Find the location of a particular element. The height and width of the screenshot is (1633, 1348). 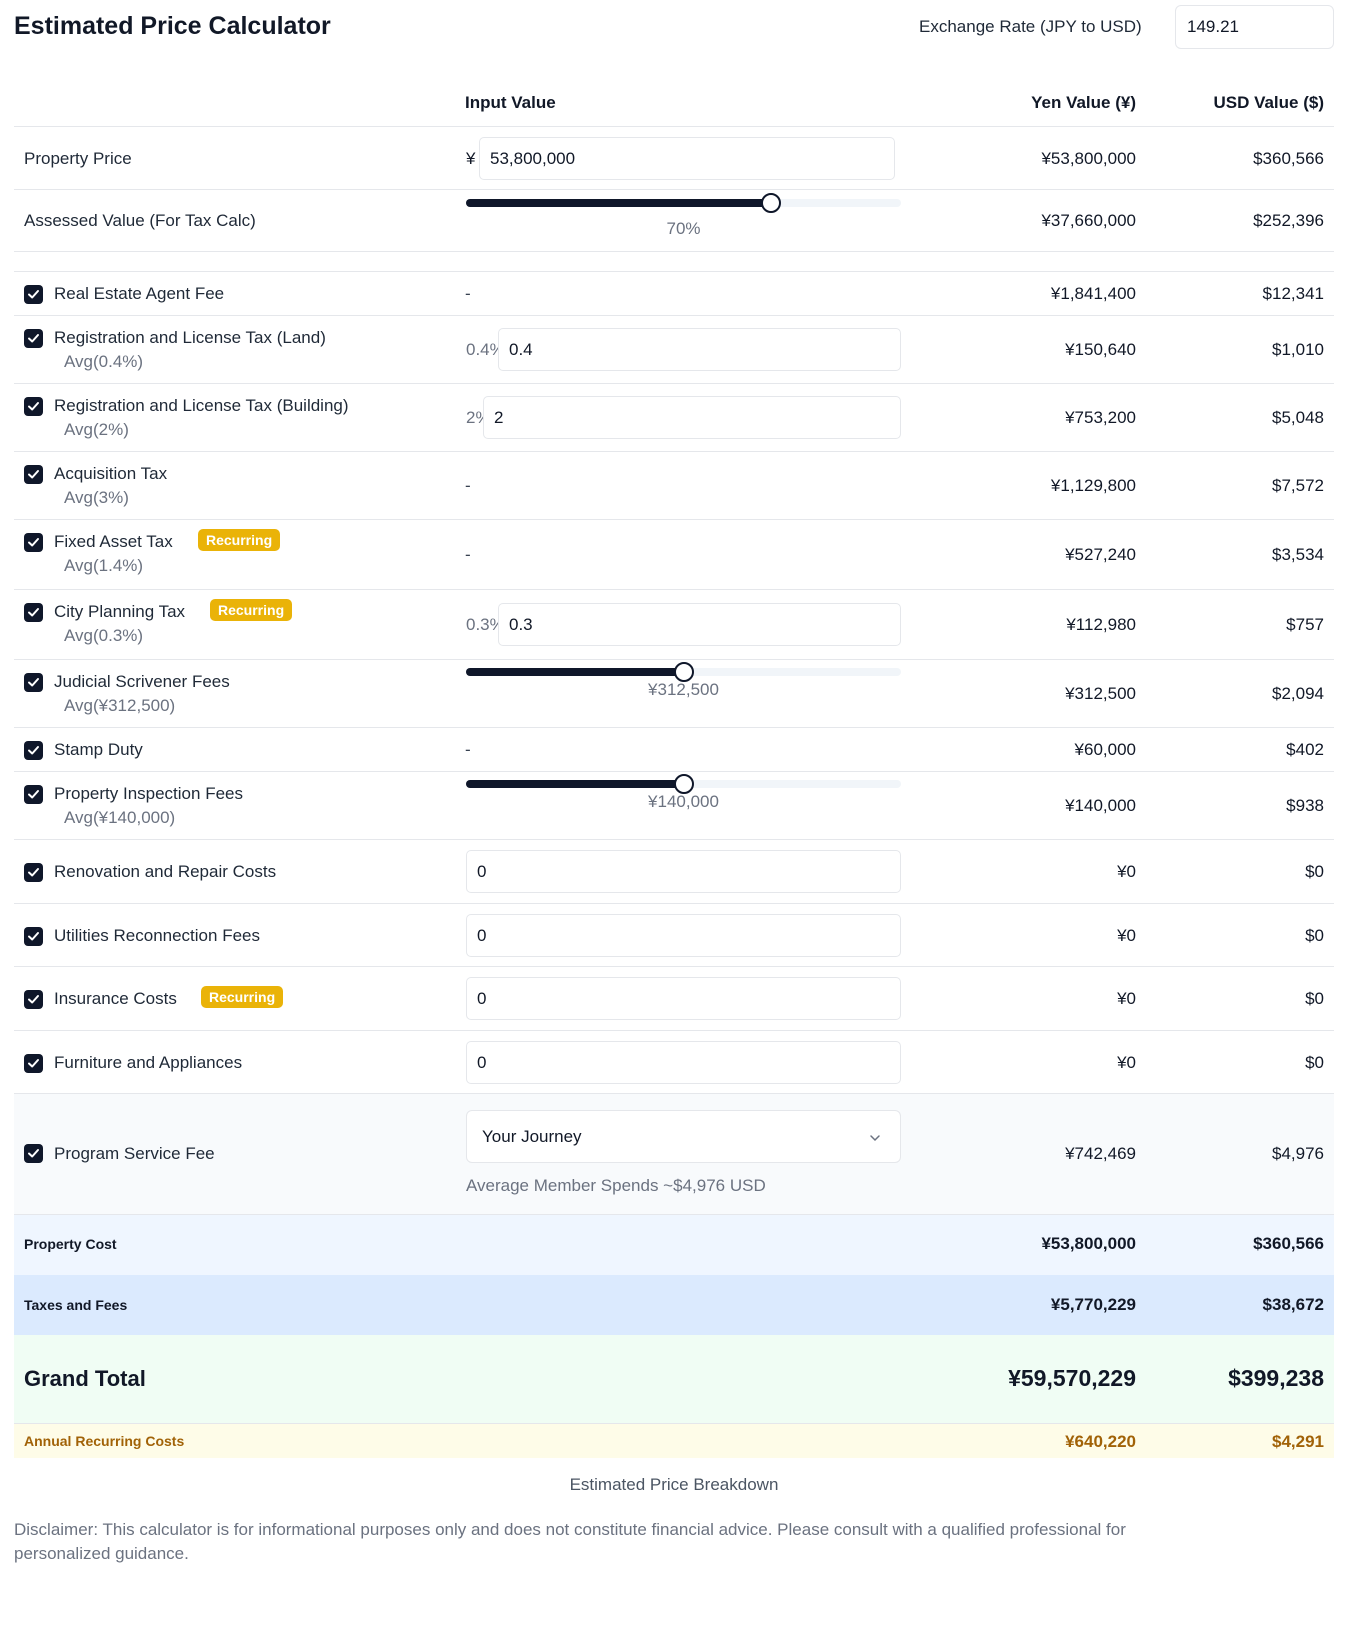

fee-yen: ¥753,200 is located at coordinates (1100, 417).